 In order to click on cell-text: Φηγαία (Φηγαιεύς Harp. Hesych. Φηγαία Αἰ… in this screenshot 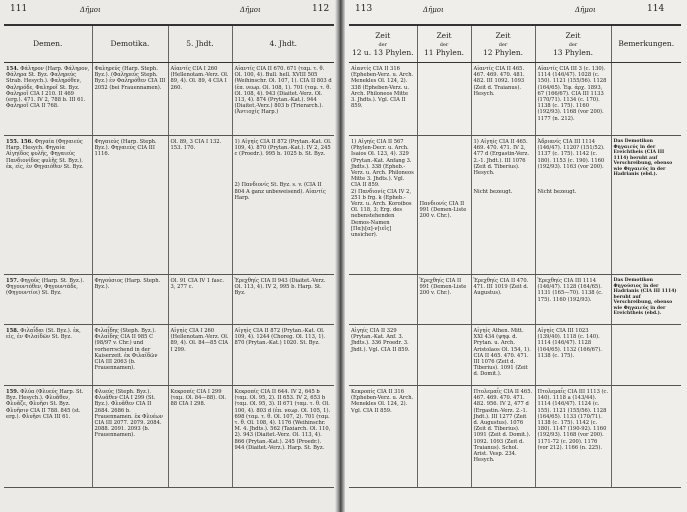, I will do `click(45, 154)`.